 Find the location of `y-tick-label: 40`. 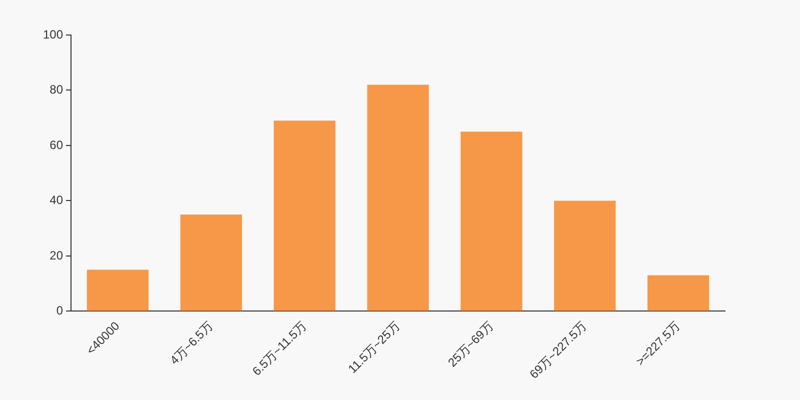

y-tick-label: 40 is located at coordinates (57, 200).